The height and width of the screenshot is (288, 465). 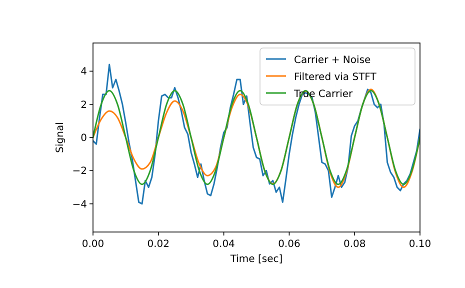 What do you see at coordinates (256, 259) in the screenshot?
I see `x-axis-title: Time [sec]` at bounding box center [256, 259].